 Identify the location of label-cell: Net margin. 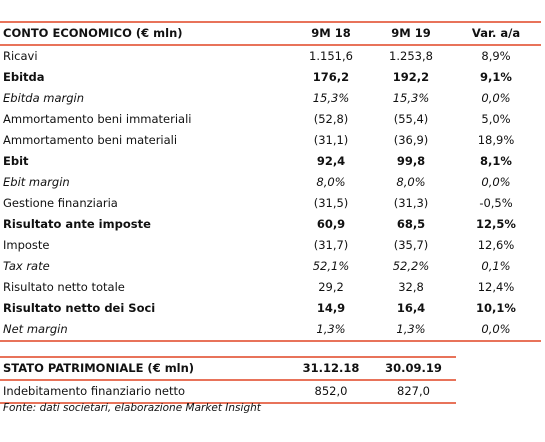
(145, 330).